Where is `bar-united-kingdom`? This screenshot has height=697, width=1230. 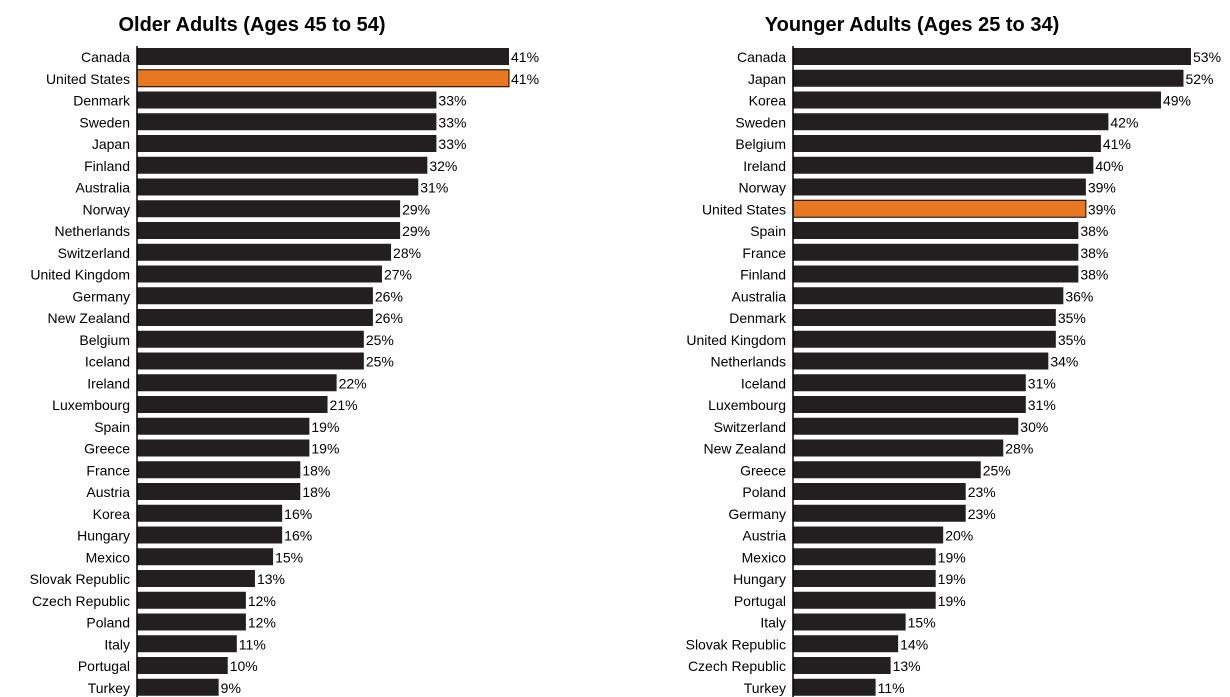 bar-united-kingdom is located at coordinates (259, 274).